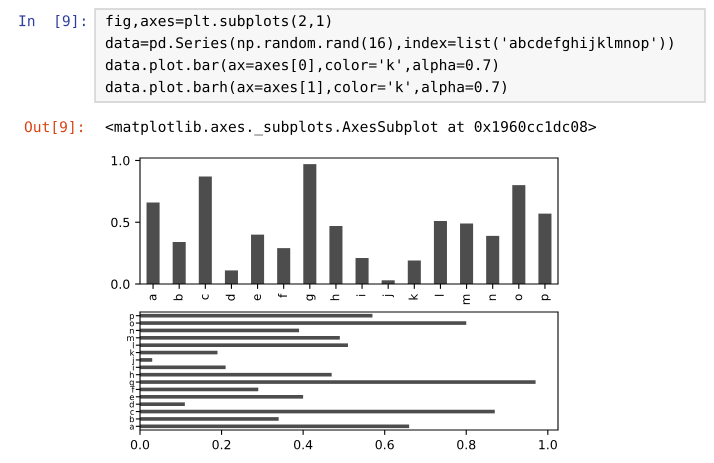  I want to click on x-tick-label: g, so click(311, 297).